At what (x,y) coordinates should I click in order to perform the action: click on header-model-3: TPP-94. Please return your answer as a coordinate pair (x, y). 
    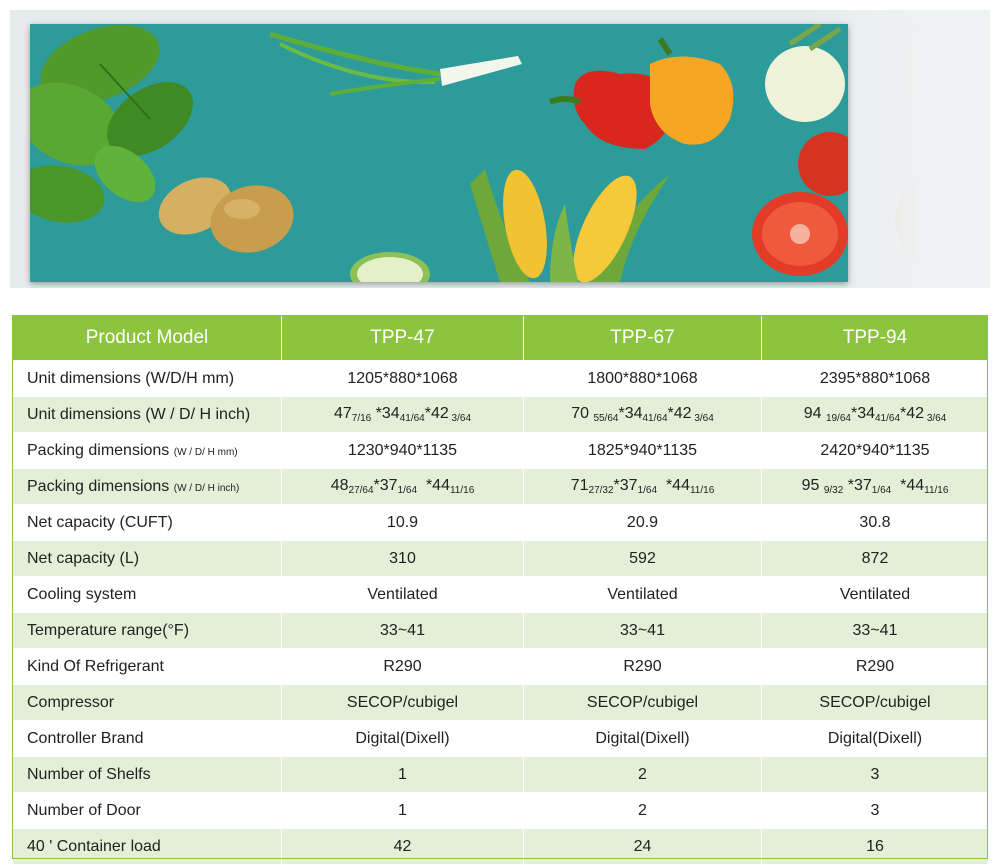
    Looking at the image, I should click on (875, 338).